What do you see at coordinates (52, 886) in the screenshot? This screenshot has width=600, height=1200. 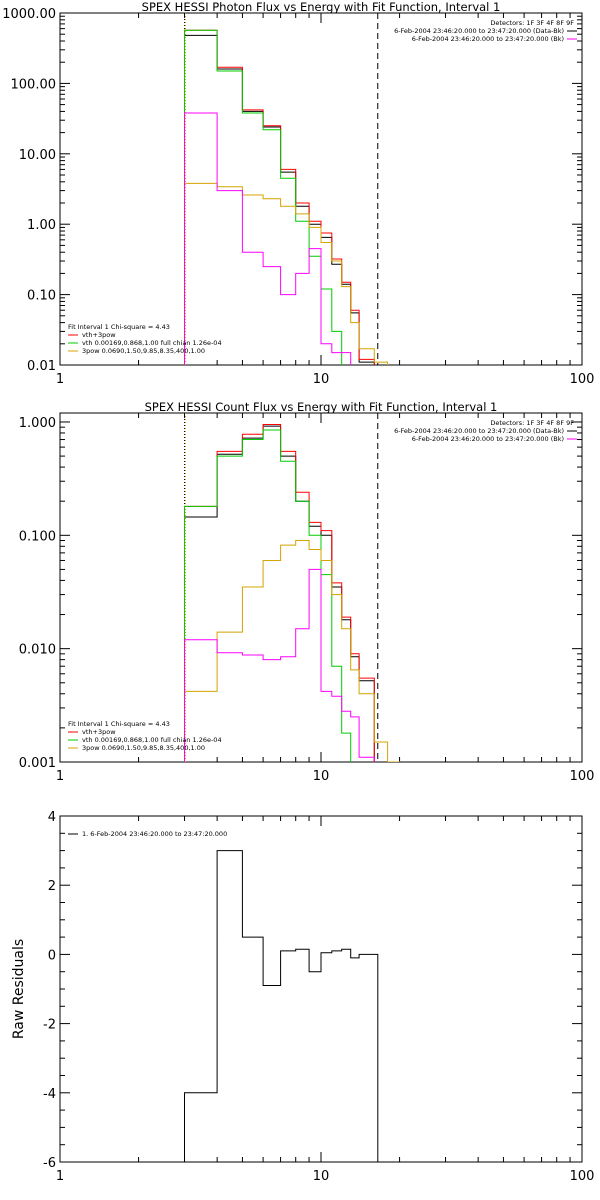 I see `y-tick-label: 2` at bounding box center [52, 886].